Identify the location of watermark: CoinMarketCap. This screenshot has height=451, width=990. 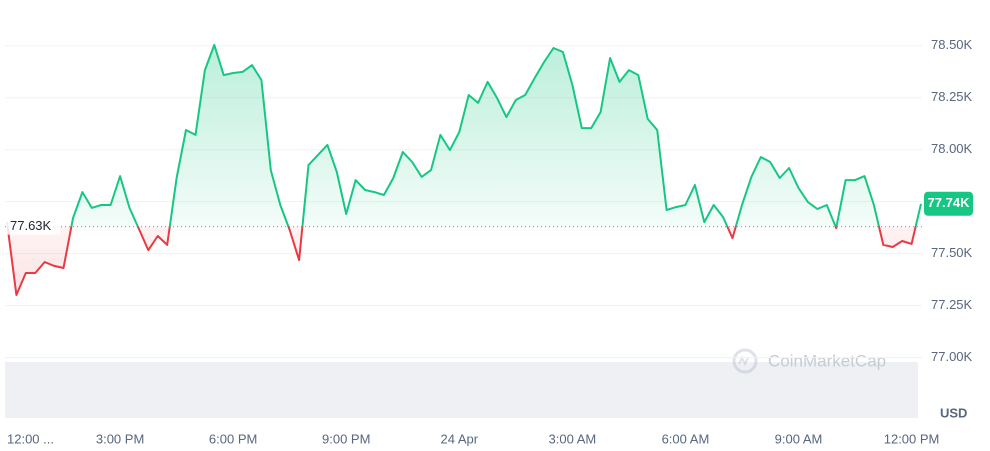
(827, 360).